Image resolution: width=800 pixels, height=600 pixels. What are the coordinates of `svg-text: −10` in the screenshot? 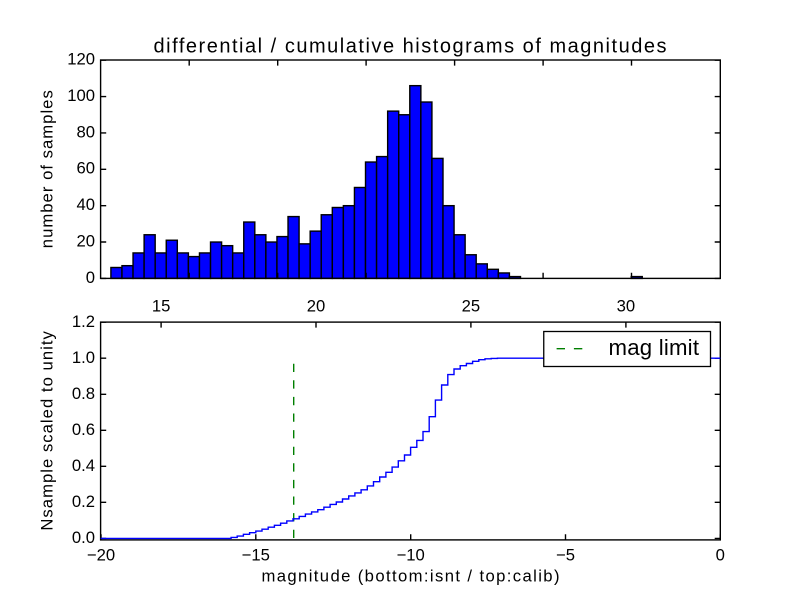 It's located at (411, 554).